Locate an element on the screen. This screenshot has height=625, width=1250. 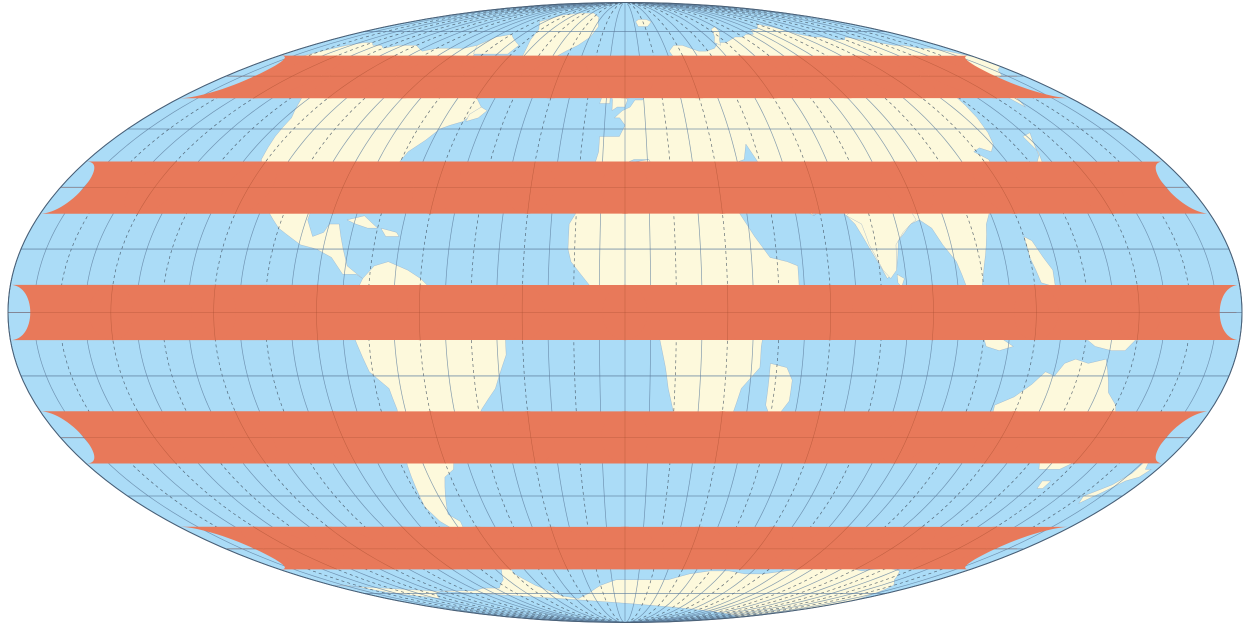
tissot-indicatrix-lat60-lon120 is located at coordinates (891, 77).